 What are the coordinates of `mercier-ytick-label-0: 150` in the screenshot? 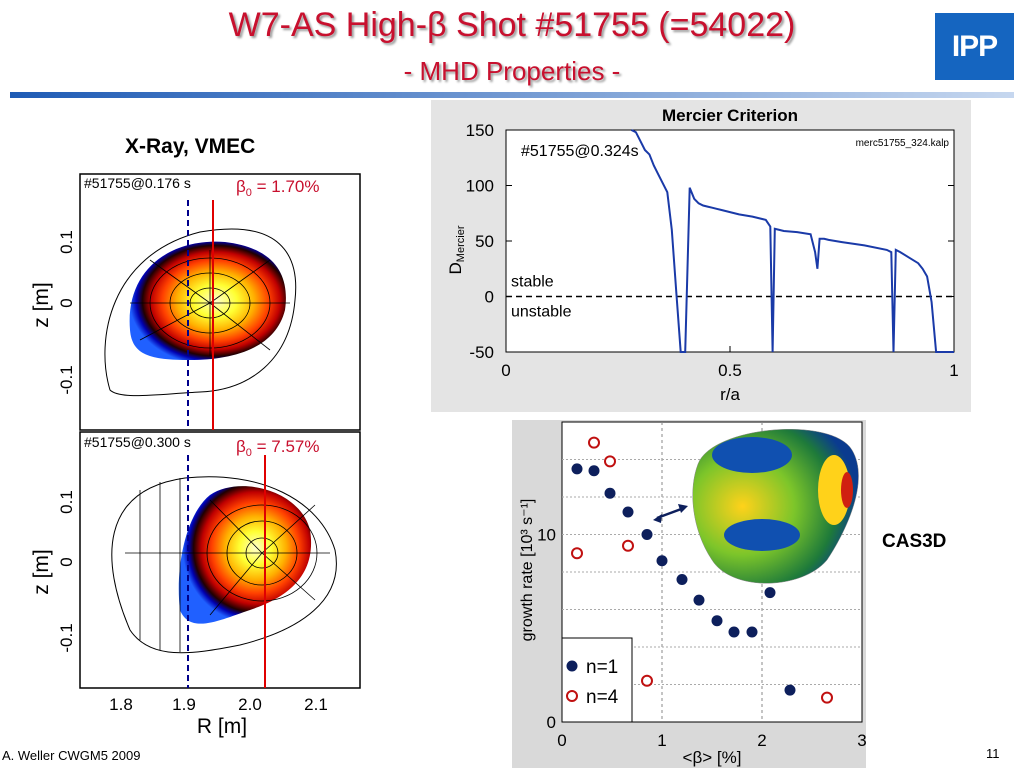 It's located at (480, 130).